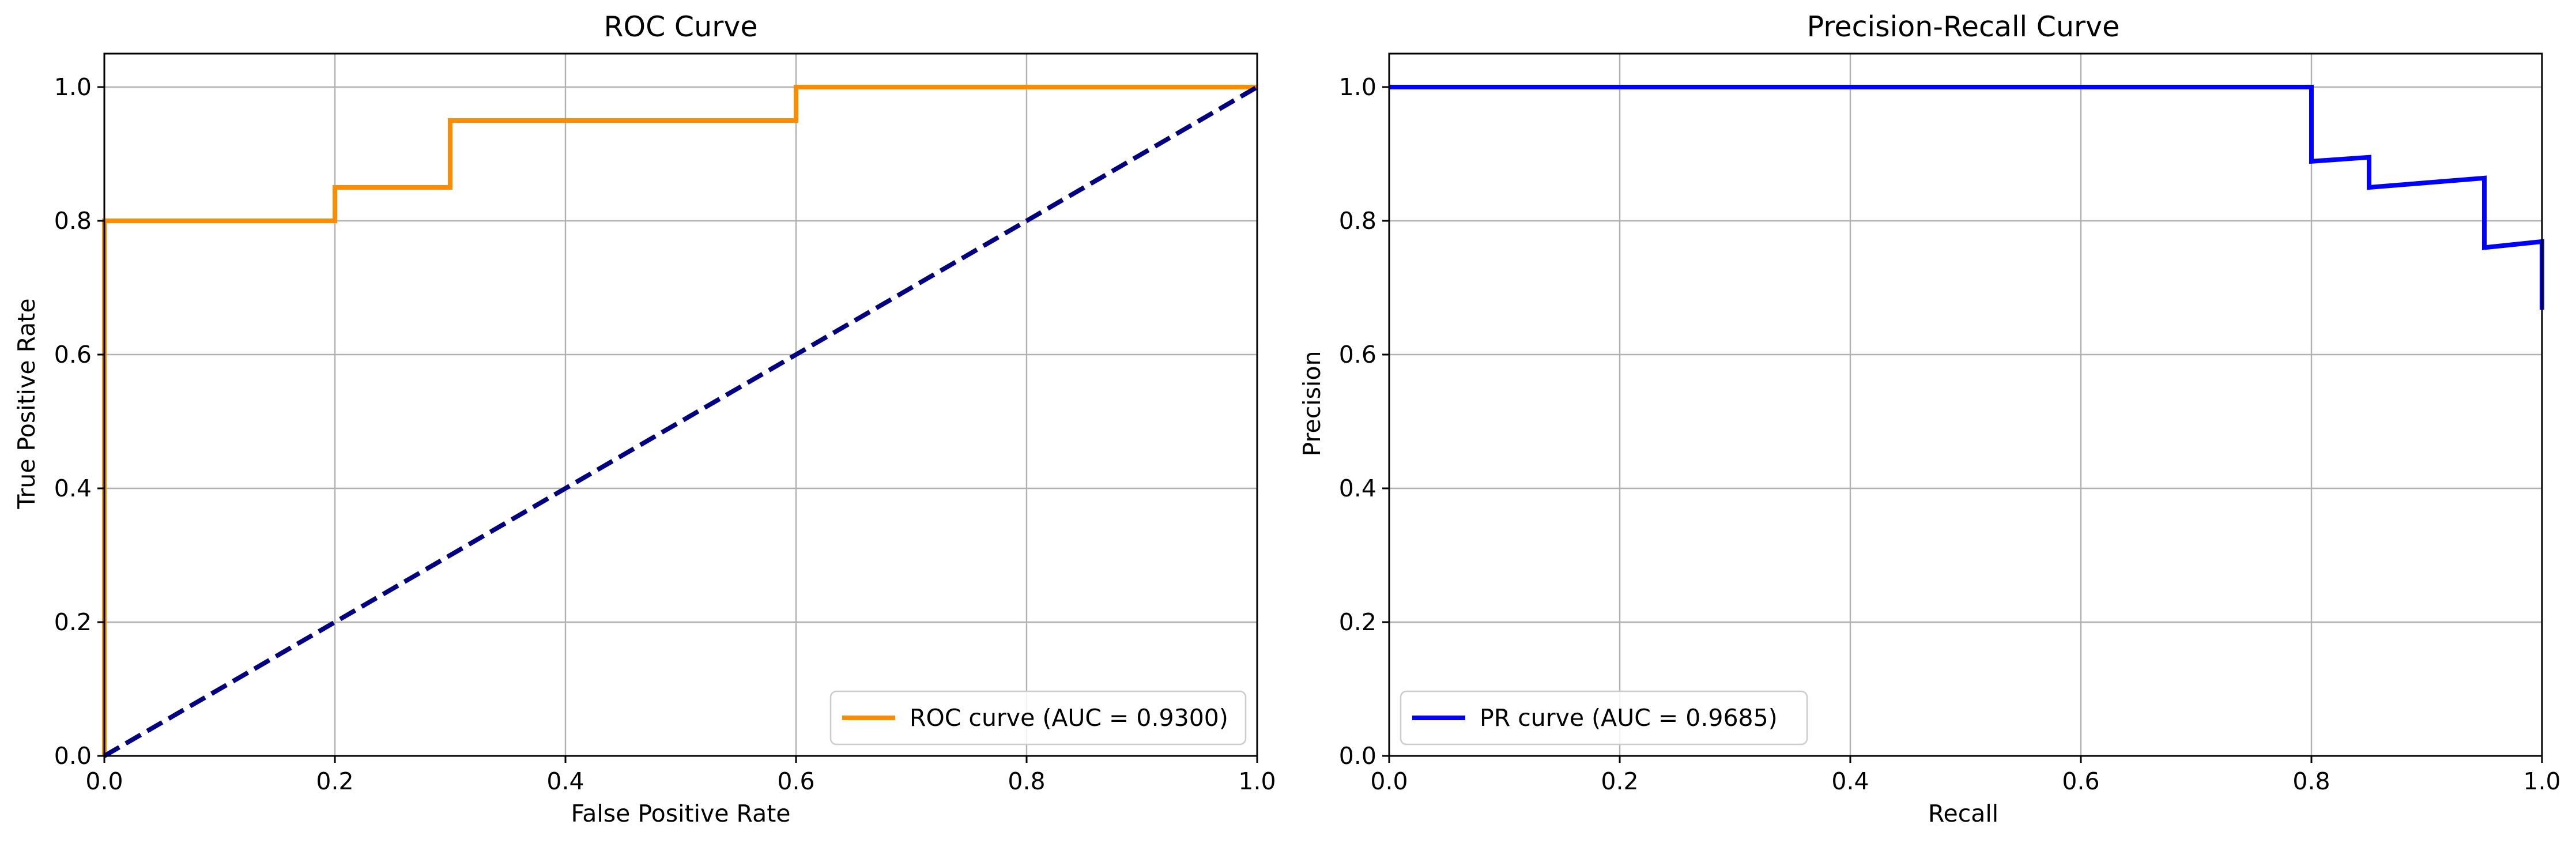 The width and height of the screenshot is (2576, 847). What do you see at coordinates (680, 813) in the screenshot?
I see `roc-x-axis-label: False Positive Rate` at bounding box center [680, 813].